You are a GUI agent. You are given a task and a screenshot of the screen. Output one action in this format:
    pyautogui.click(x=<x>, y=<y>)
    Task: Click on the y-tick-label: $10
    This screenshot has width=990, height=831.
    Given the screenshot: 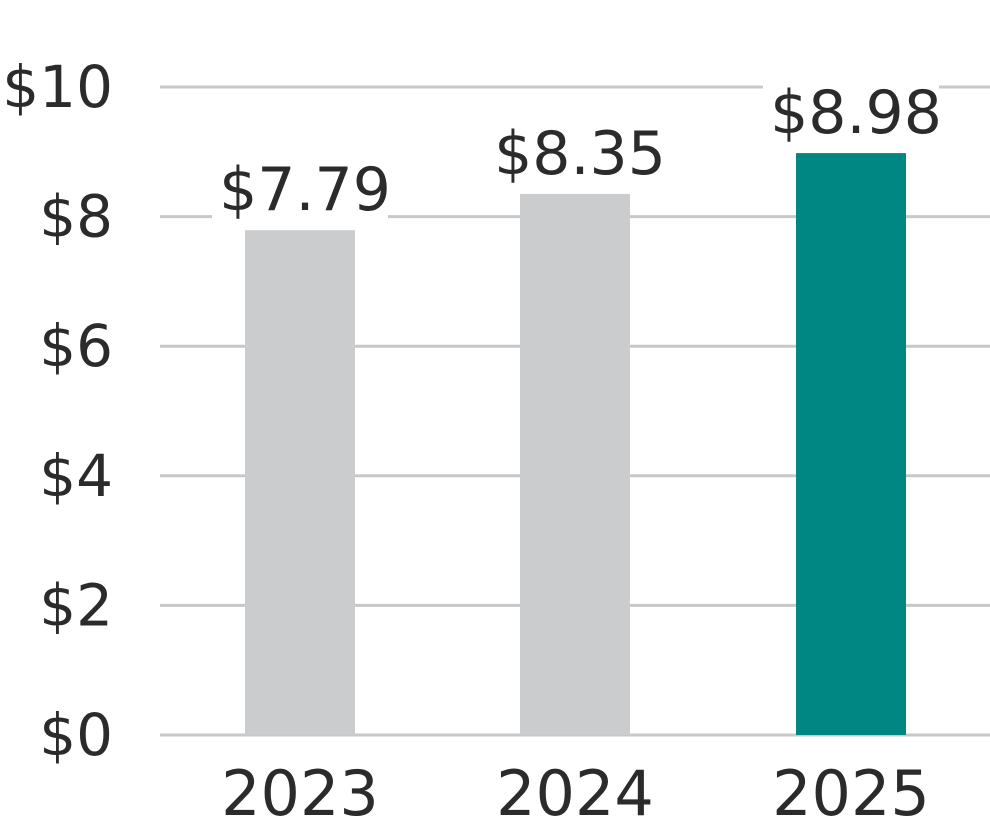 What is the action you would take?
    pyautogui.click(x=57, y=87)
    